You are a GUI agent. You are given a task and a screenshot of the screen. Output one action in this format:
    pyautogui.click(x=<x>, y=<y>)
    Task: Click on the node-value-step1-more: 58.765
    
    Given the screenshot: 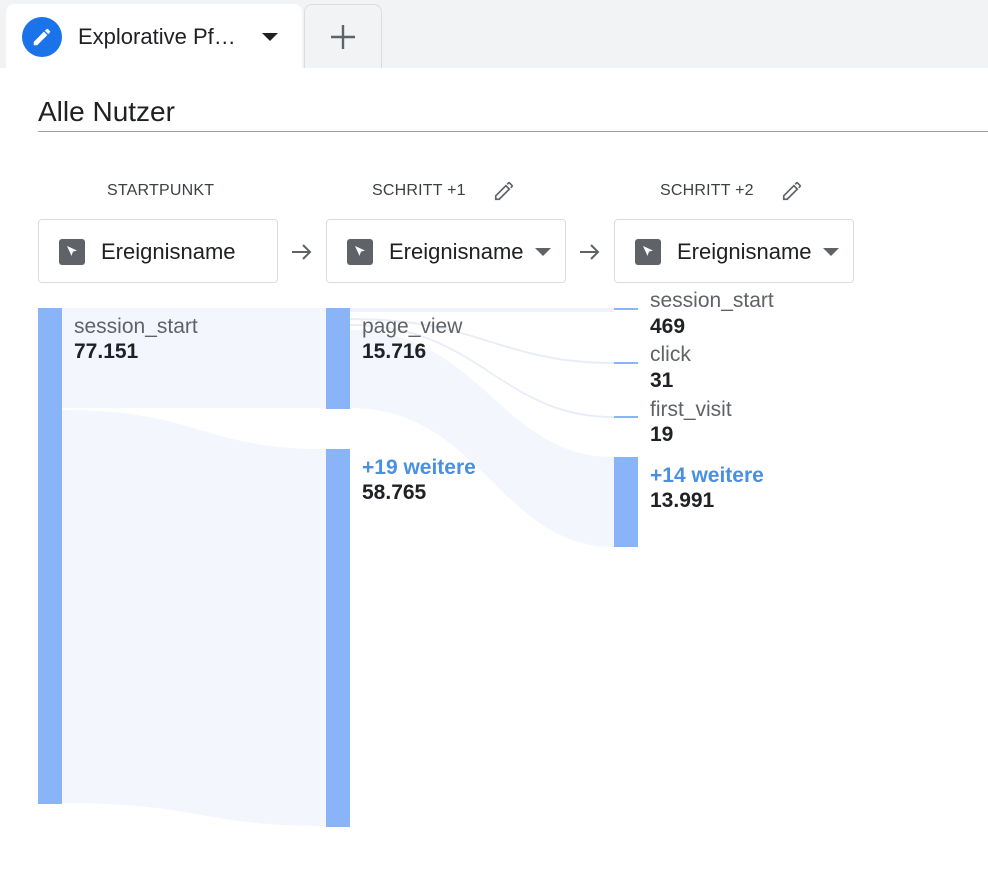 What is the action you would take?
    pyautogui.click(x=394, y=492)
    